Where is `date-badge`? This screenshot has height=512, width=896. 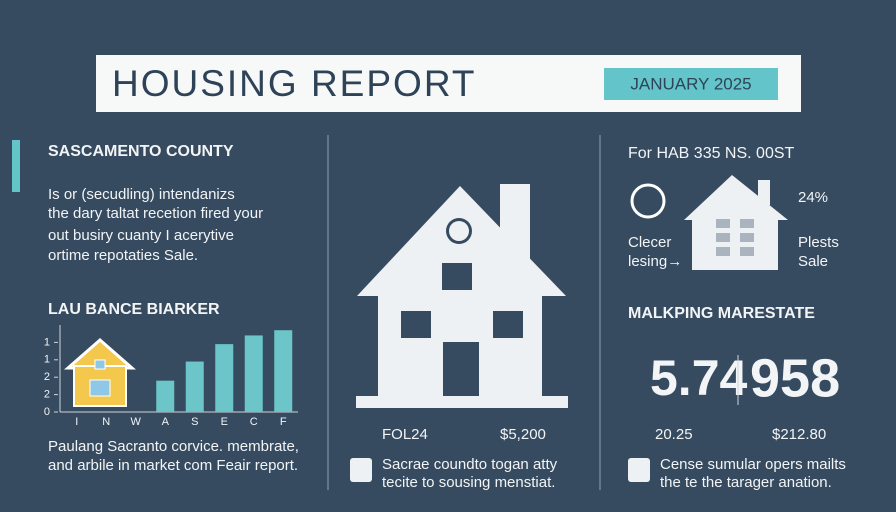 date-badge is located at coordinates (691, 84).